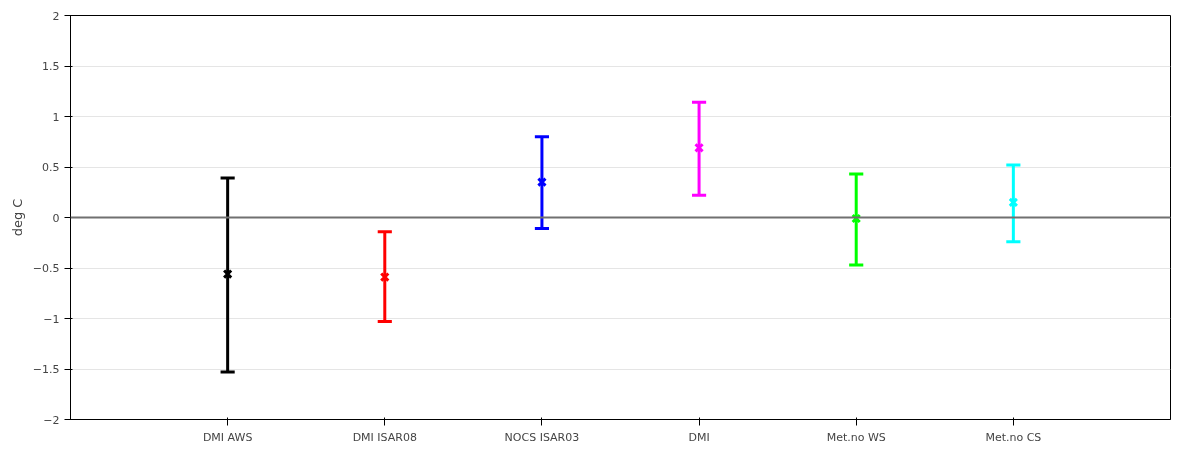 This screenshot has width=1178, height=449. I want to click on x-tick-label: DMI ISAR08, so click(384, 437).